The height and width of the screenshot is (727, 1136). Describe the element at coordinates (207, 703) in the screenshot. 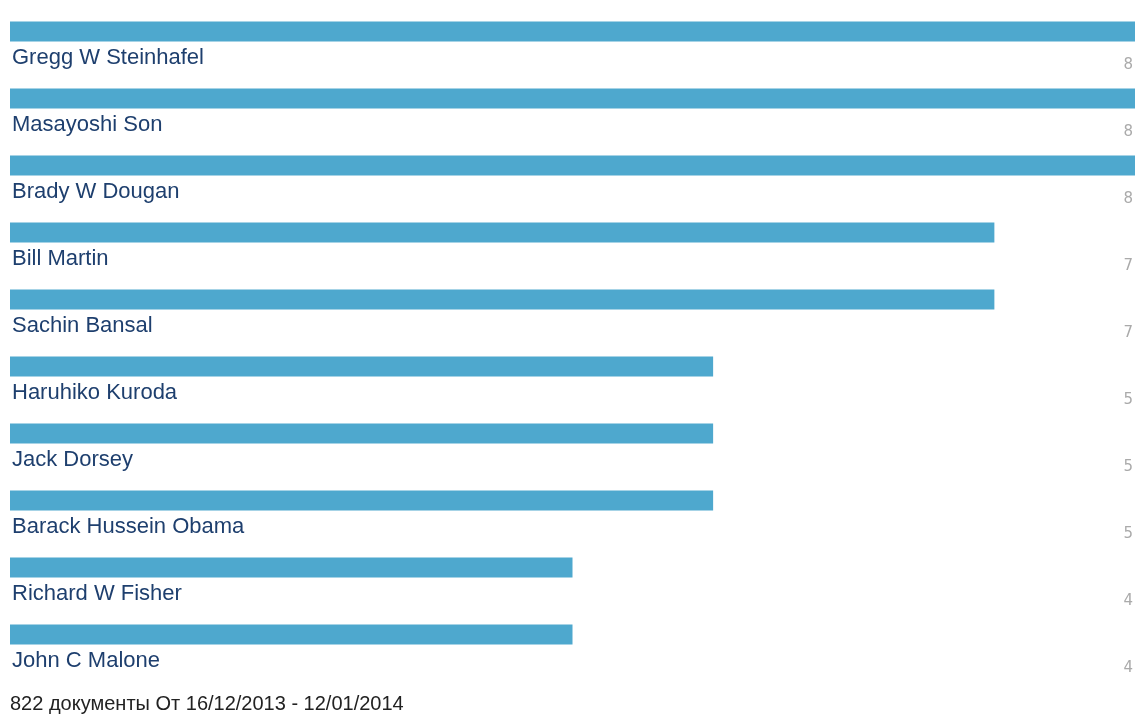

I see `annotation: 822 документы От 16/12/2013 - 12/01/2014` at that location.